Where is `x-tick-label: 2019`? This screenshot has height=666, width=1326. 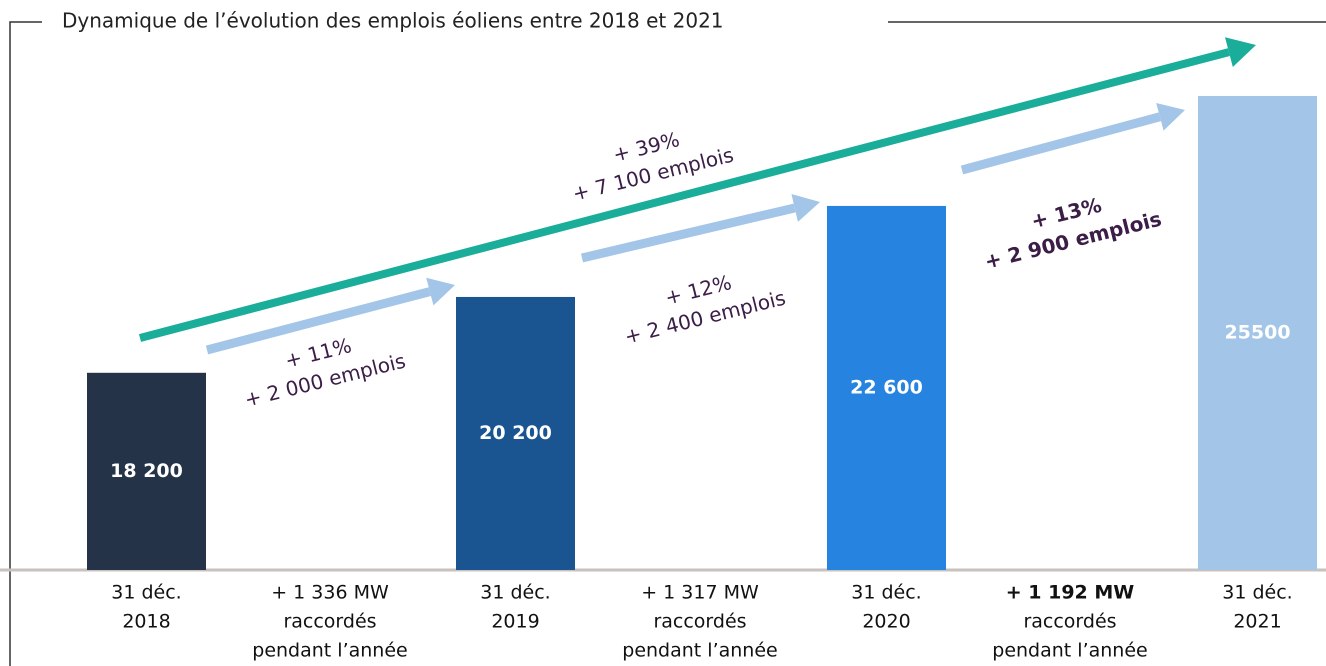
x-tick-label: 2019 is located at coordinates (515, 622).